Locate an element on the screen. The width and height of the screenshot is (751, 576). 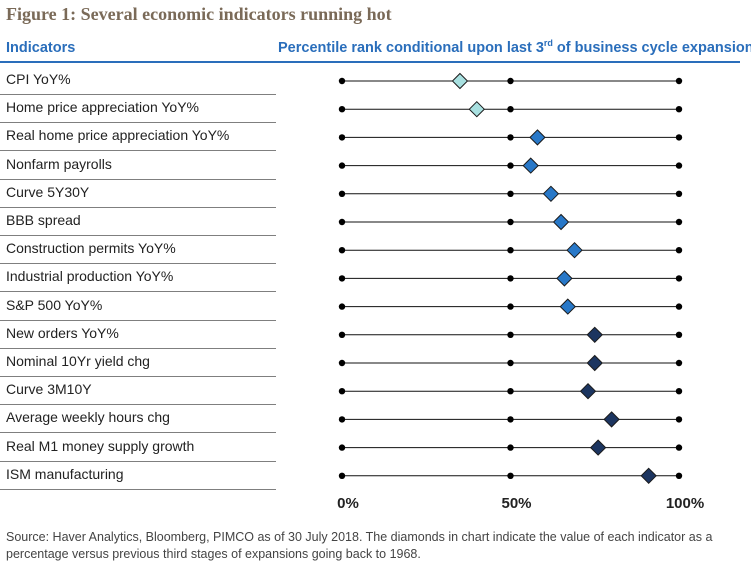
diamond-marker-bbb-spread is located at coordinates (561, 222).